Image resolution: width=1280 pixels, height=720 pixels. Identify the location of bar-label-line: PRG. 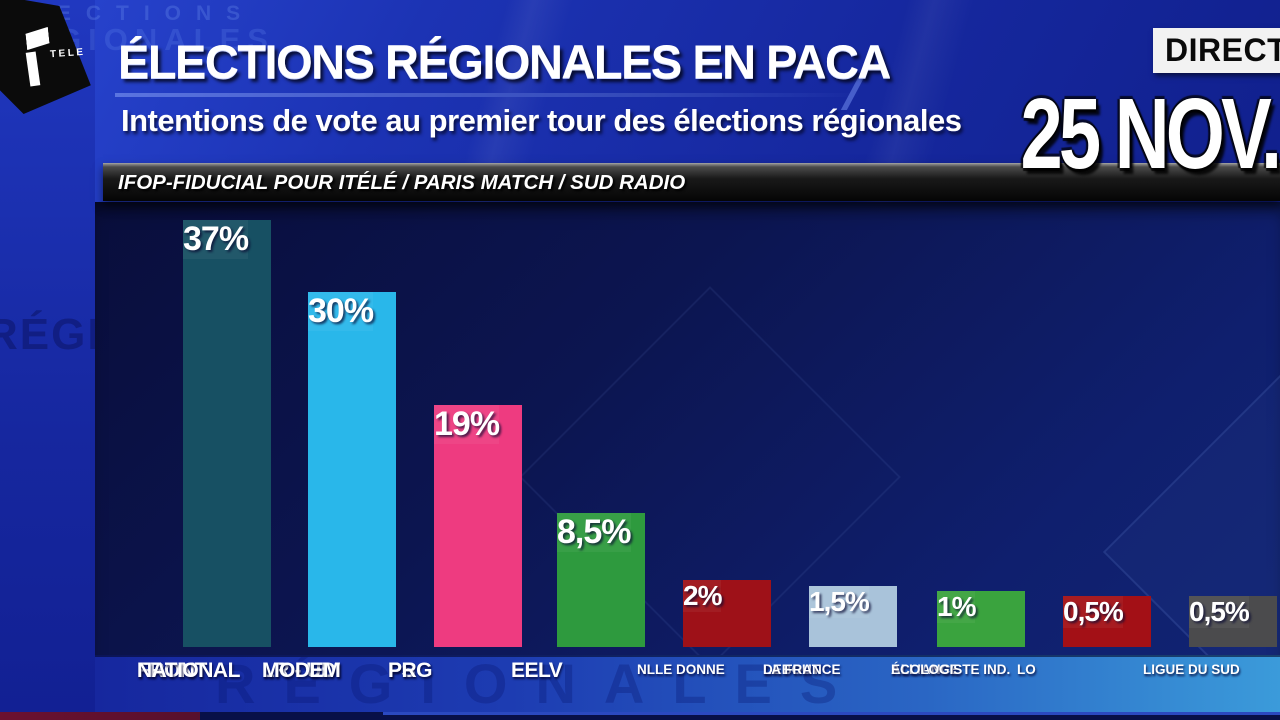
(410, 670).